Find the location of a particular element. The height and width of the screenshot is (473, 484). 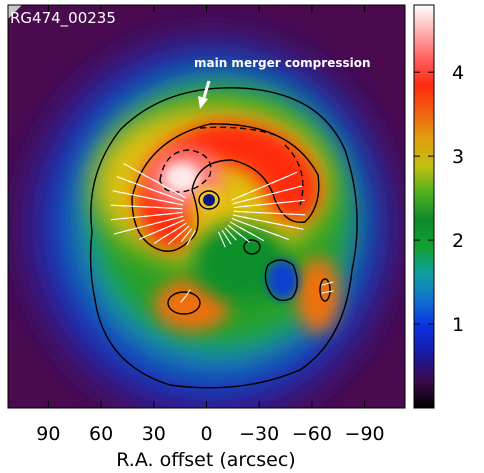

colorbar-tick-label-0: 1 is located at coordinates (458, 325).